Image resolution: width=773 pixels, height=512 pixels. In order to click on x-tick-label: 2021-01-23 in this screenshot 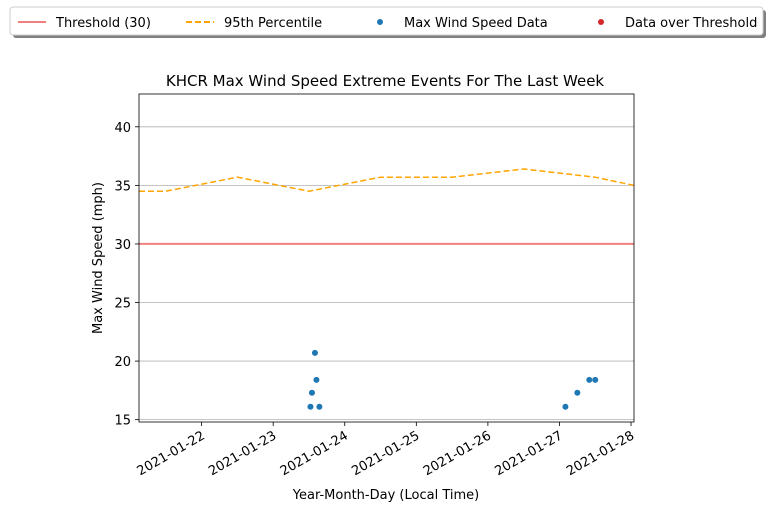, I will do `click(242, 453)`.